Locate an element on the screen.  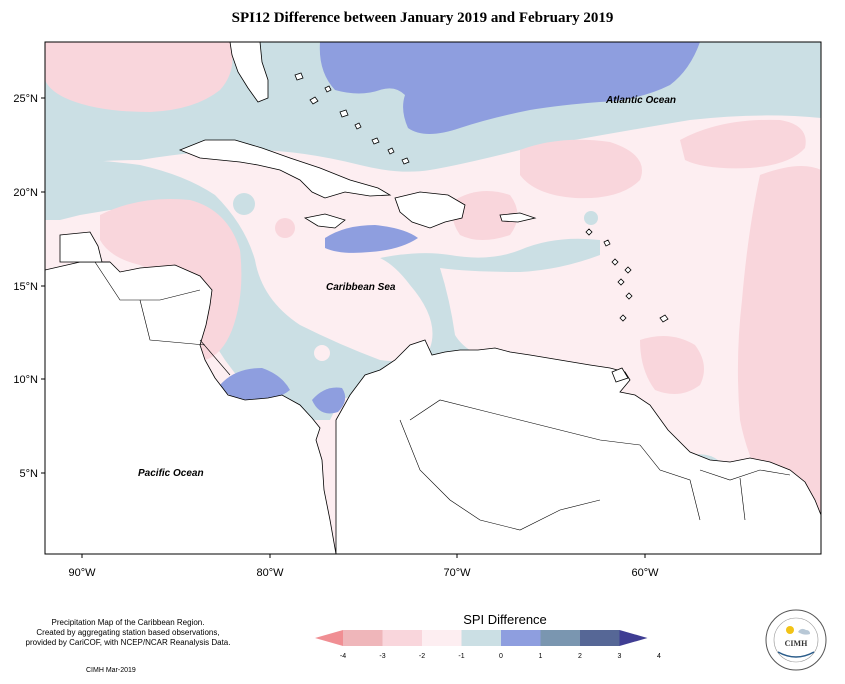
legend-tick-label: -3 is located at coordinates (382, 656).